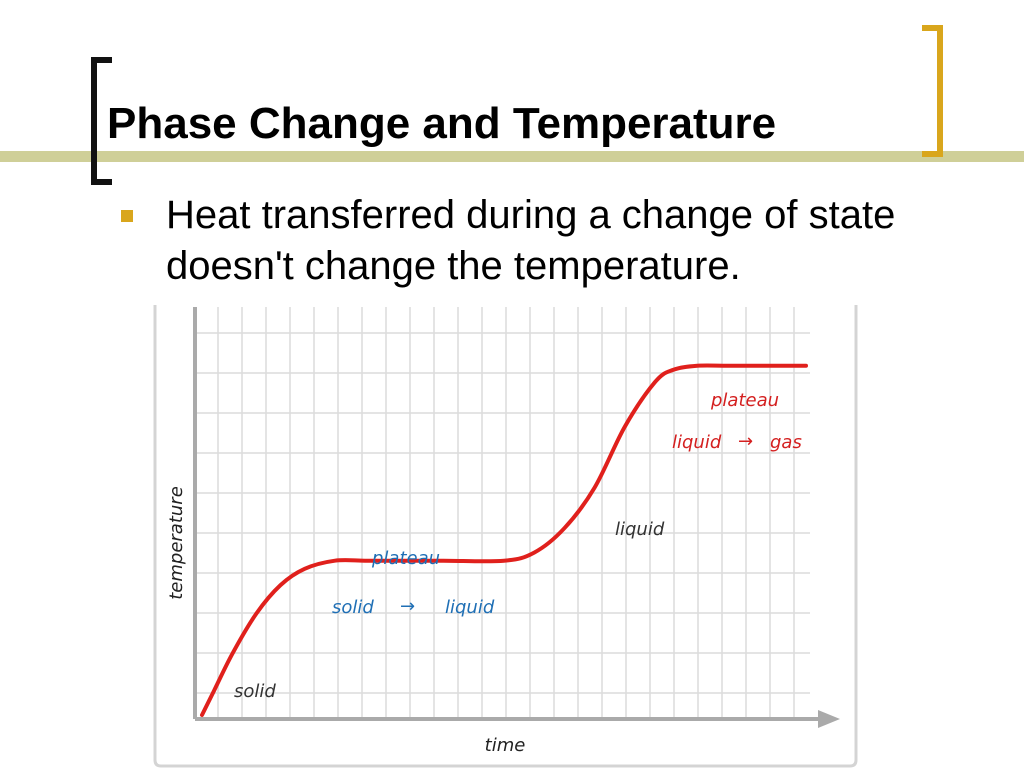  Describe the element at coordinates (353, 607) in the screenshot. I see `annotation-transition-1-from: solid` at that location.